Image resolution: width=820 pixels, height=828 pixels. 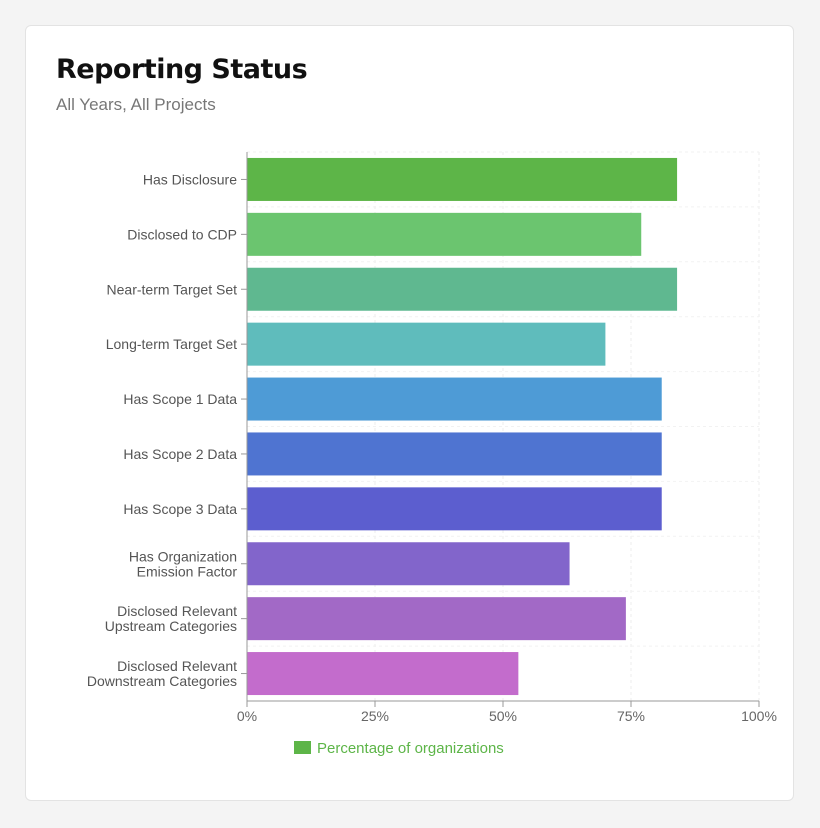 I want to click on category-label-line: Emission Factor, so click(x=187, y=571).